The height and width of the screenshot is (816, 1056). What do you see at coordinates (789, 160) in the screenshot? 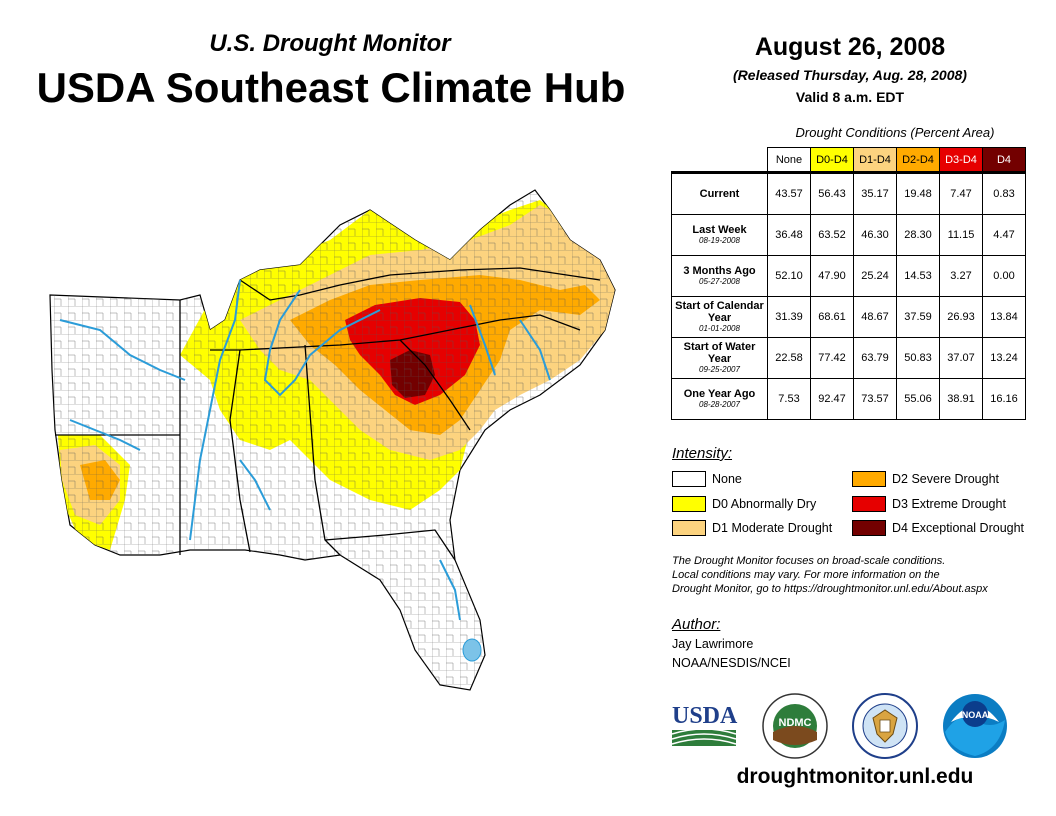
I see `col-none: None` at bounding box center [789, 160].